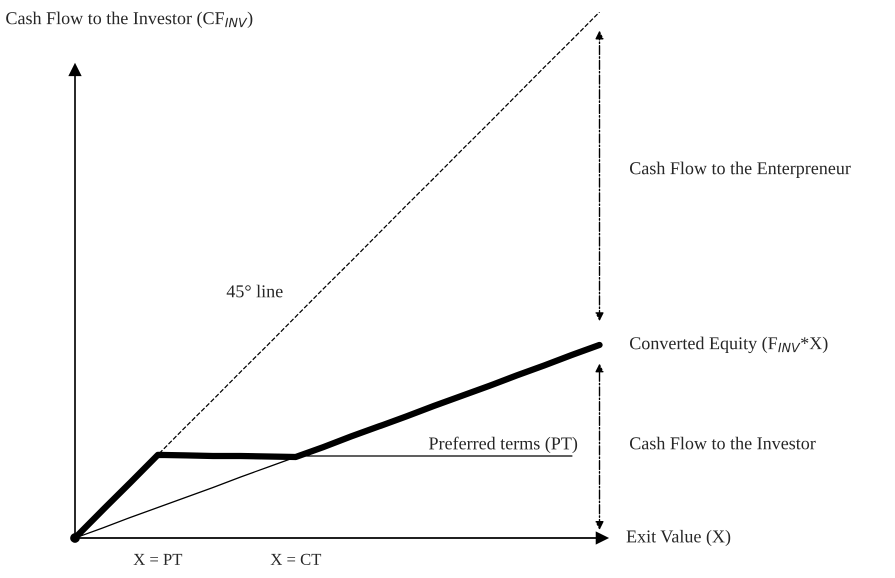  What do you see at coordinates (129, 20) in the screenshot?
I see `y-axis-title: Cash Flow to the Investor (CF$_{INV}$)` at bounding box center [129, 20].